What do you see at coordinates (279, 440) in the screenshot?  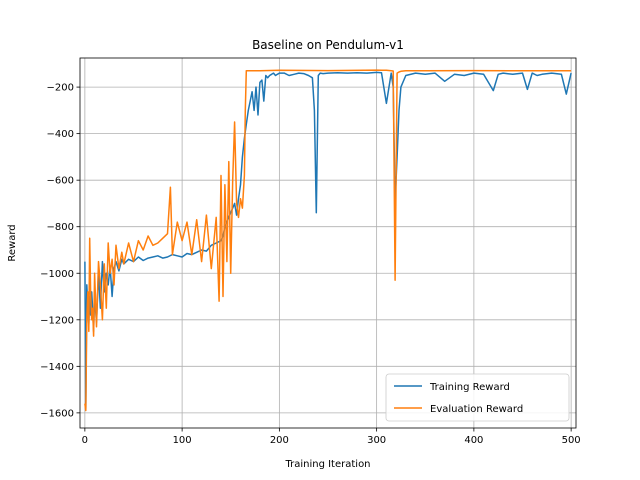 I see `x-tick-label: 200` at bounding box center [279, 440].